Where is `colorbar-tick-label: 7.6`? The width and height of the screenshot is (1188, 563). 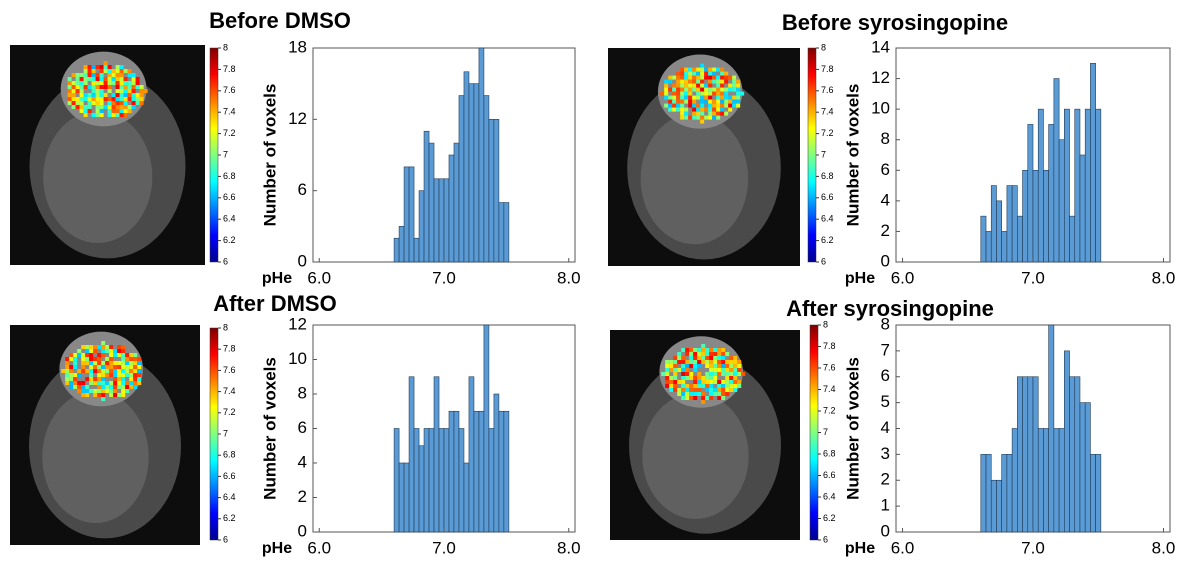 colorbar-tick-label: 7.6 is located at coordinates (827, 90).